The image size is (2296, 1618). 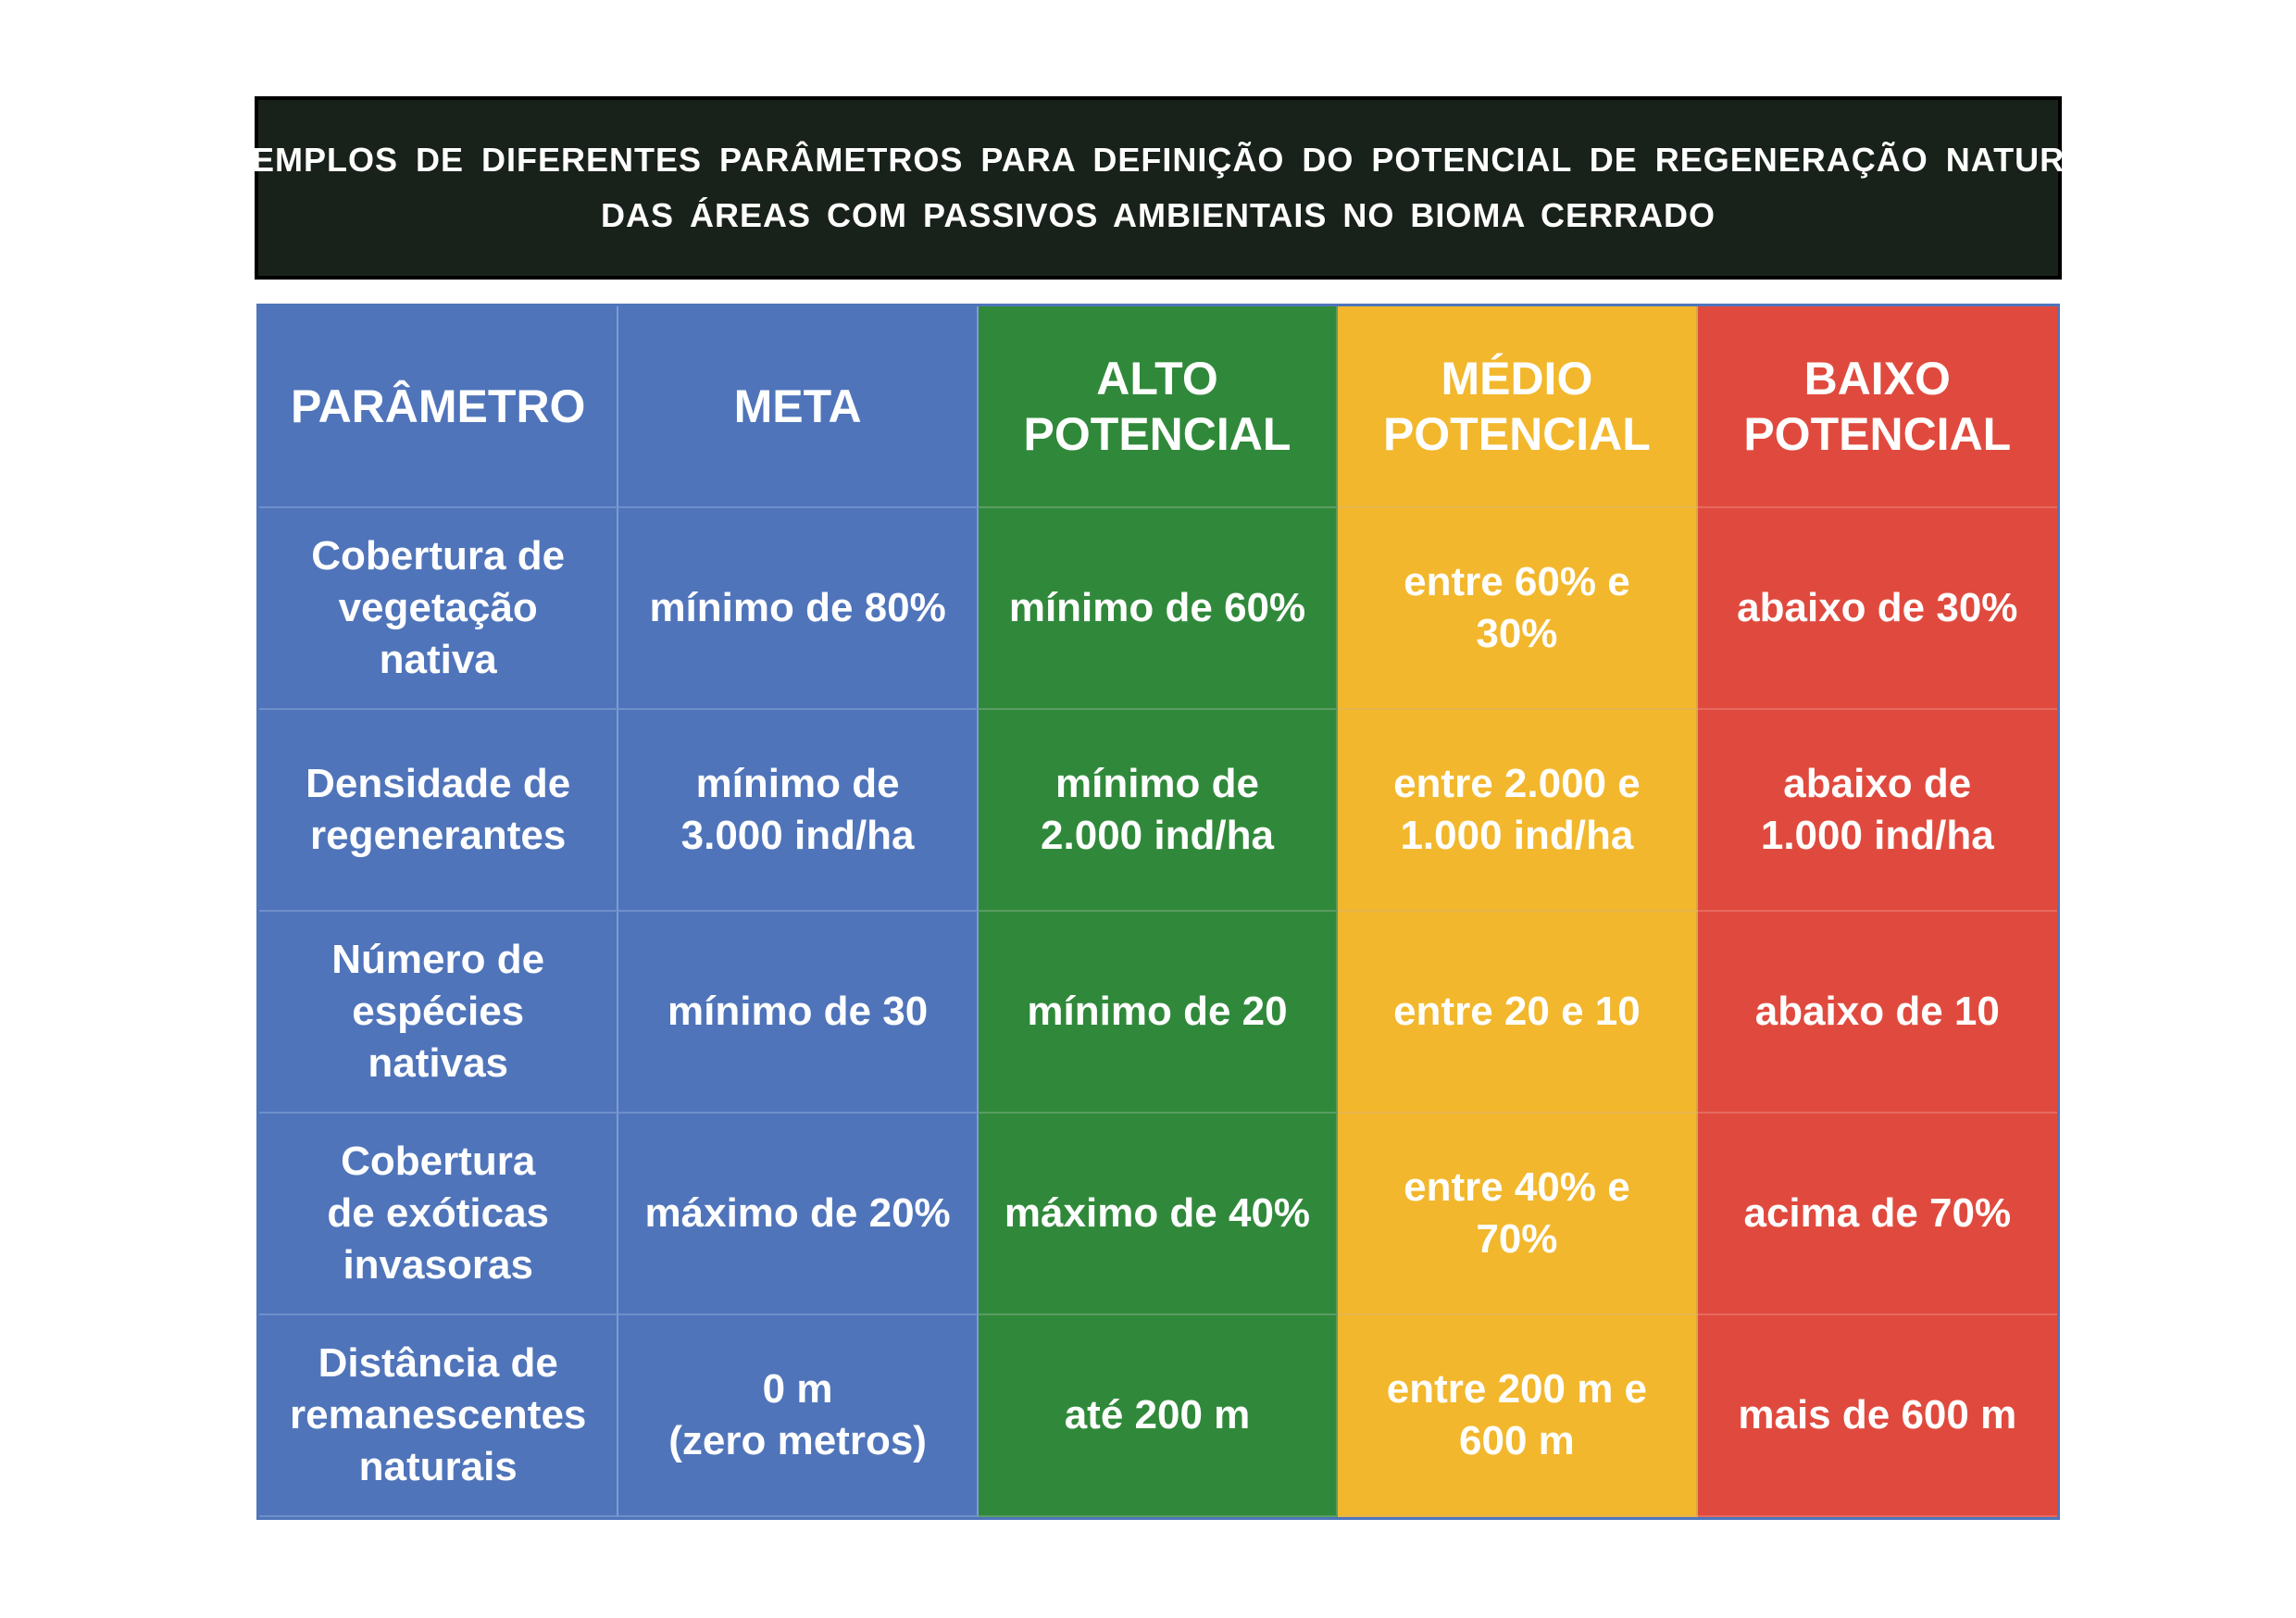 What do you see at coordinates (1158, 811) in the screenshot?
I see `row-alto-cell: mínimo de 2.000 ind/ha` at bounding box center [1158, 811].